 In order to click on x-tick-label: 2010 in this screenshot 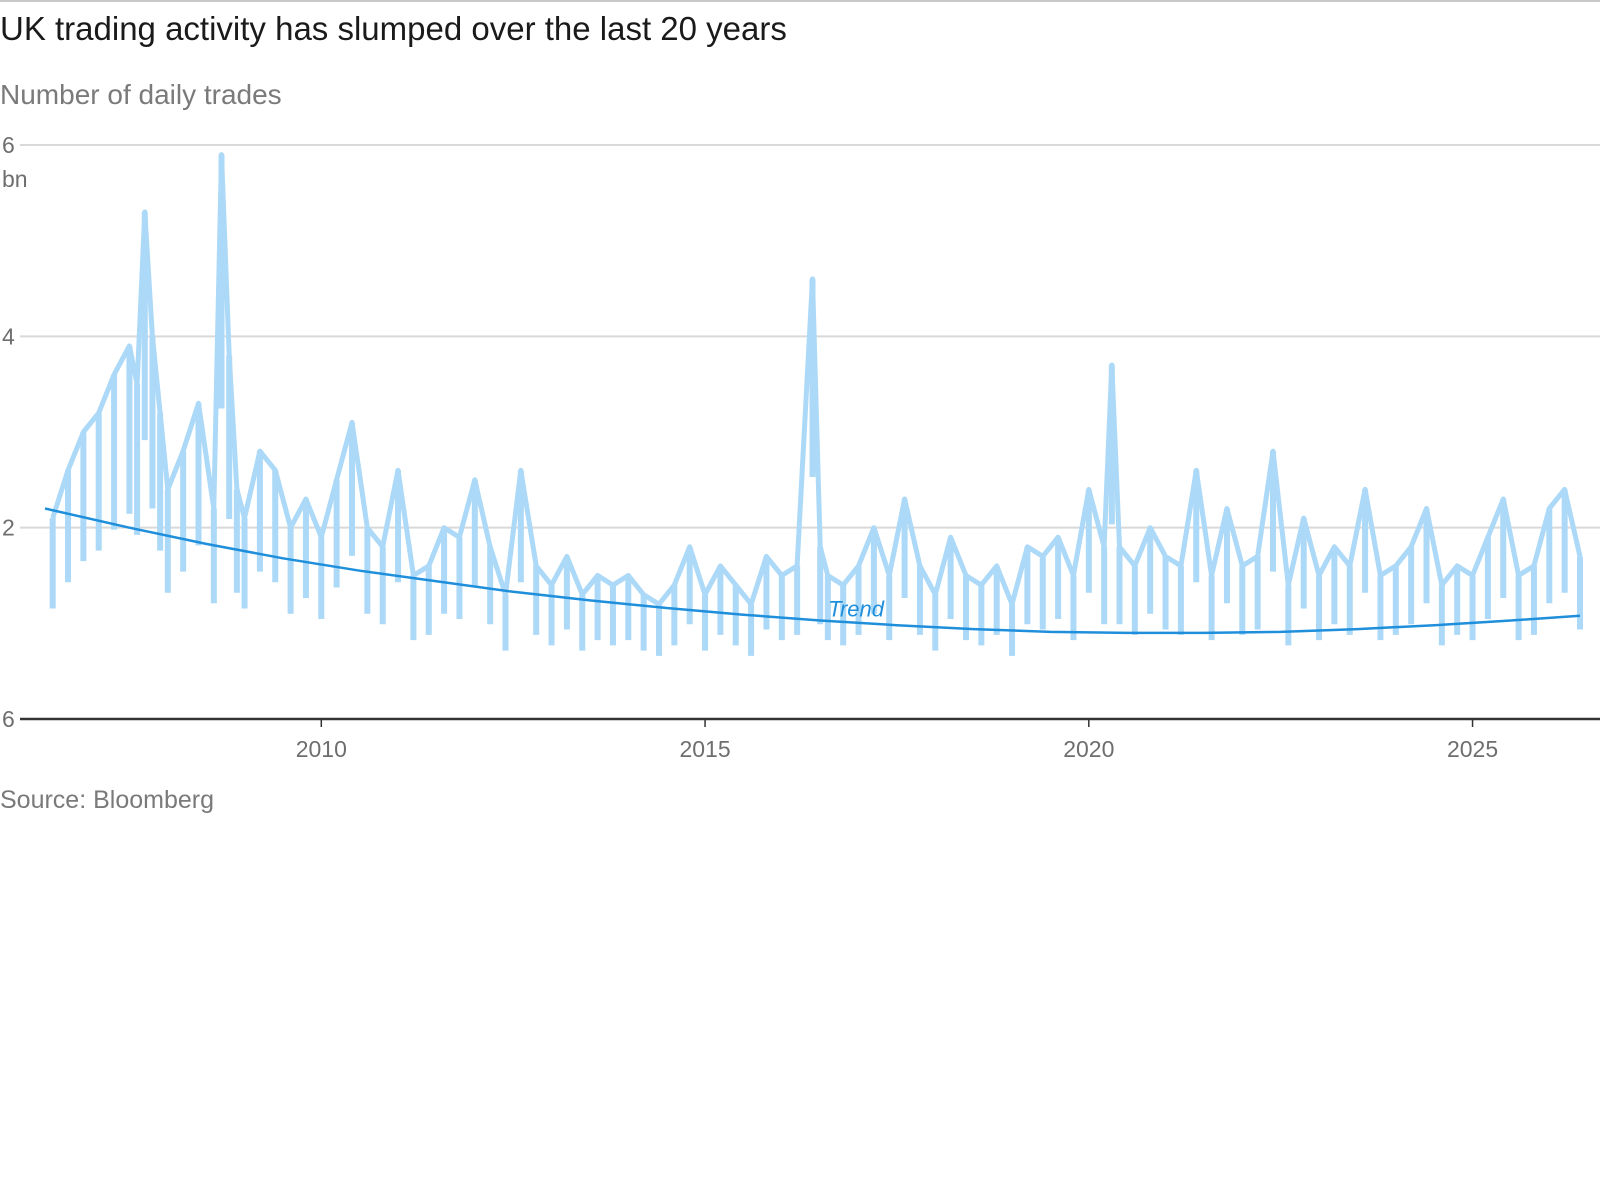, I will do `click(321, 749)`.